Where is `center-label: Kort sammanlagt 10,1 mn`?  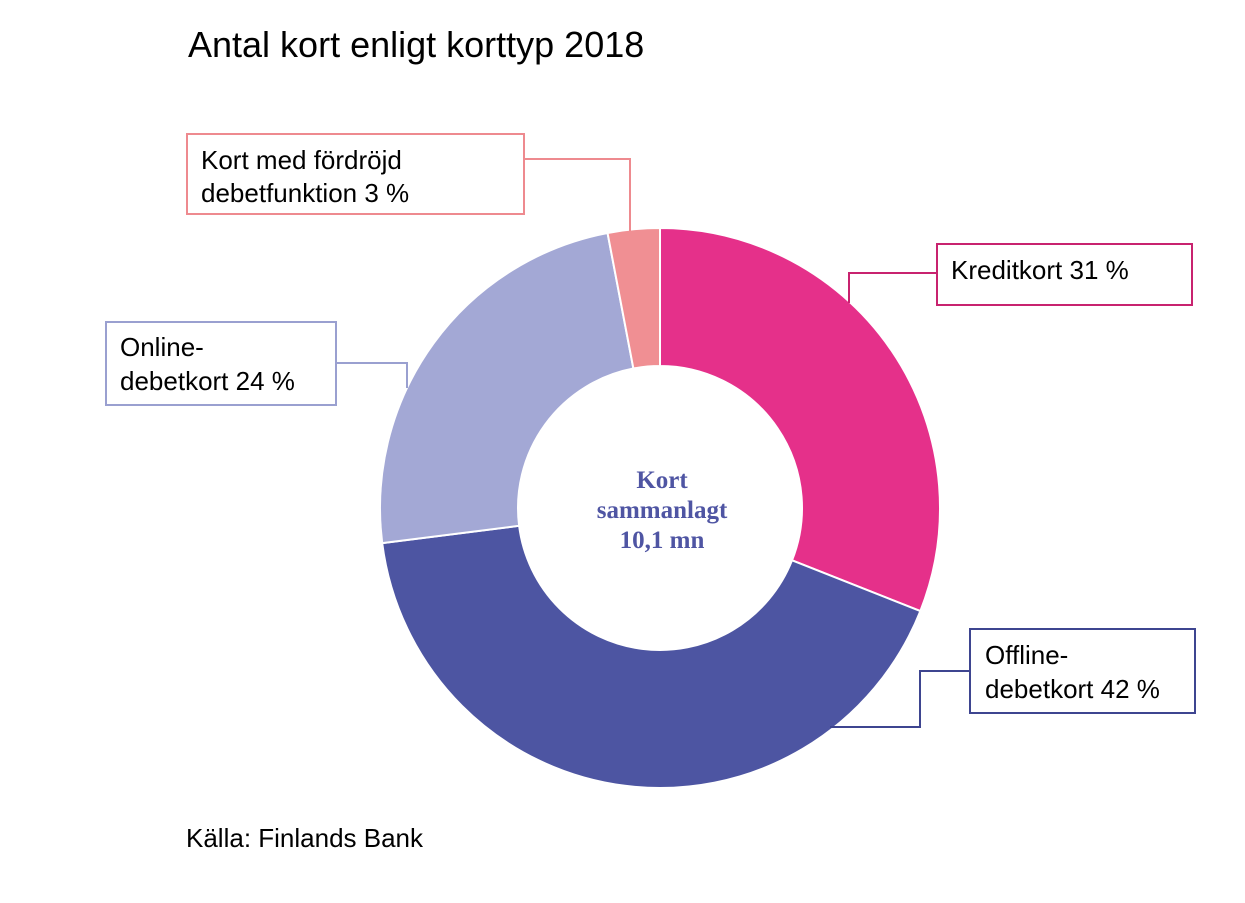 center-label: Kort sammanlagt 10,1 mn is located at coordinates (662, 510).